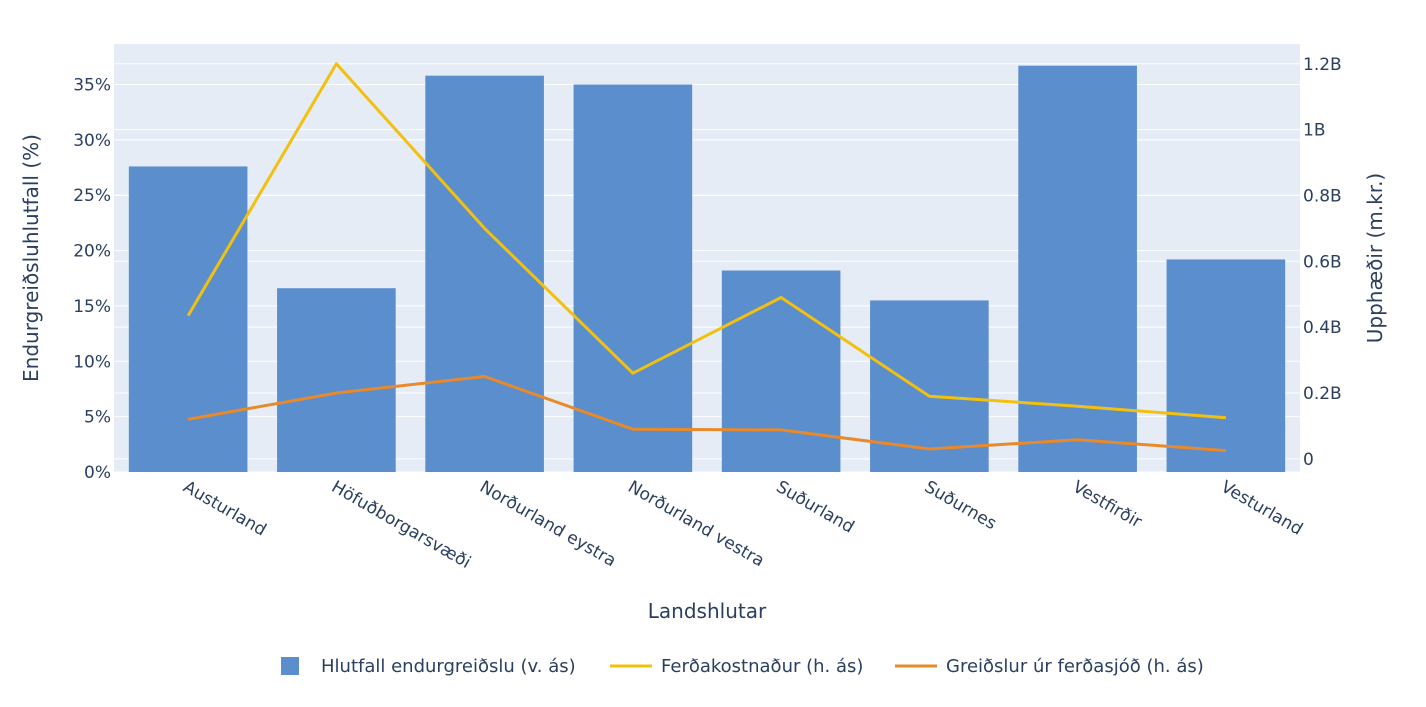 The height and width of the screenshot is (707, 1426). I want to click on left-tick-label-3: 15%, so click(92, 307).